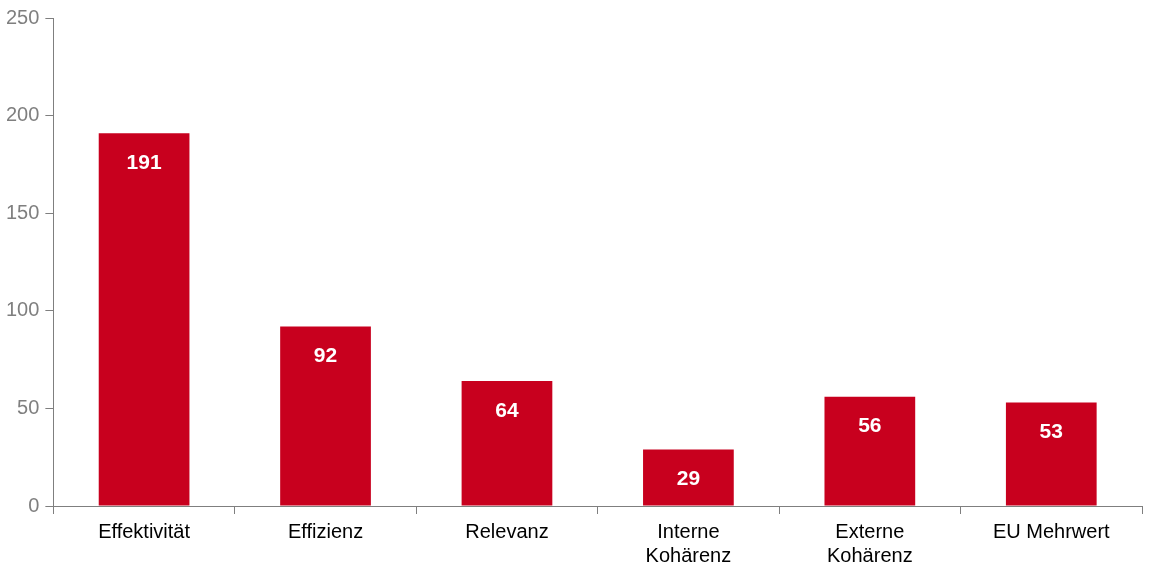 This screenshot has width=1156, height=574. Describe the element at coordinates (34, 504) in the screenshot. I see `y-tick-label: 0` at that location.